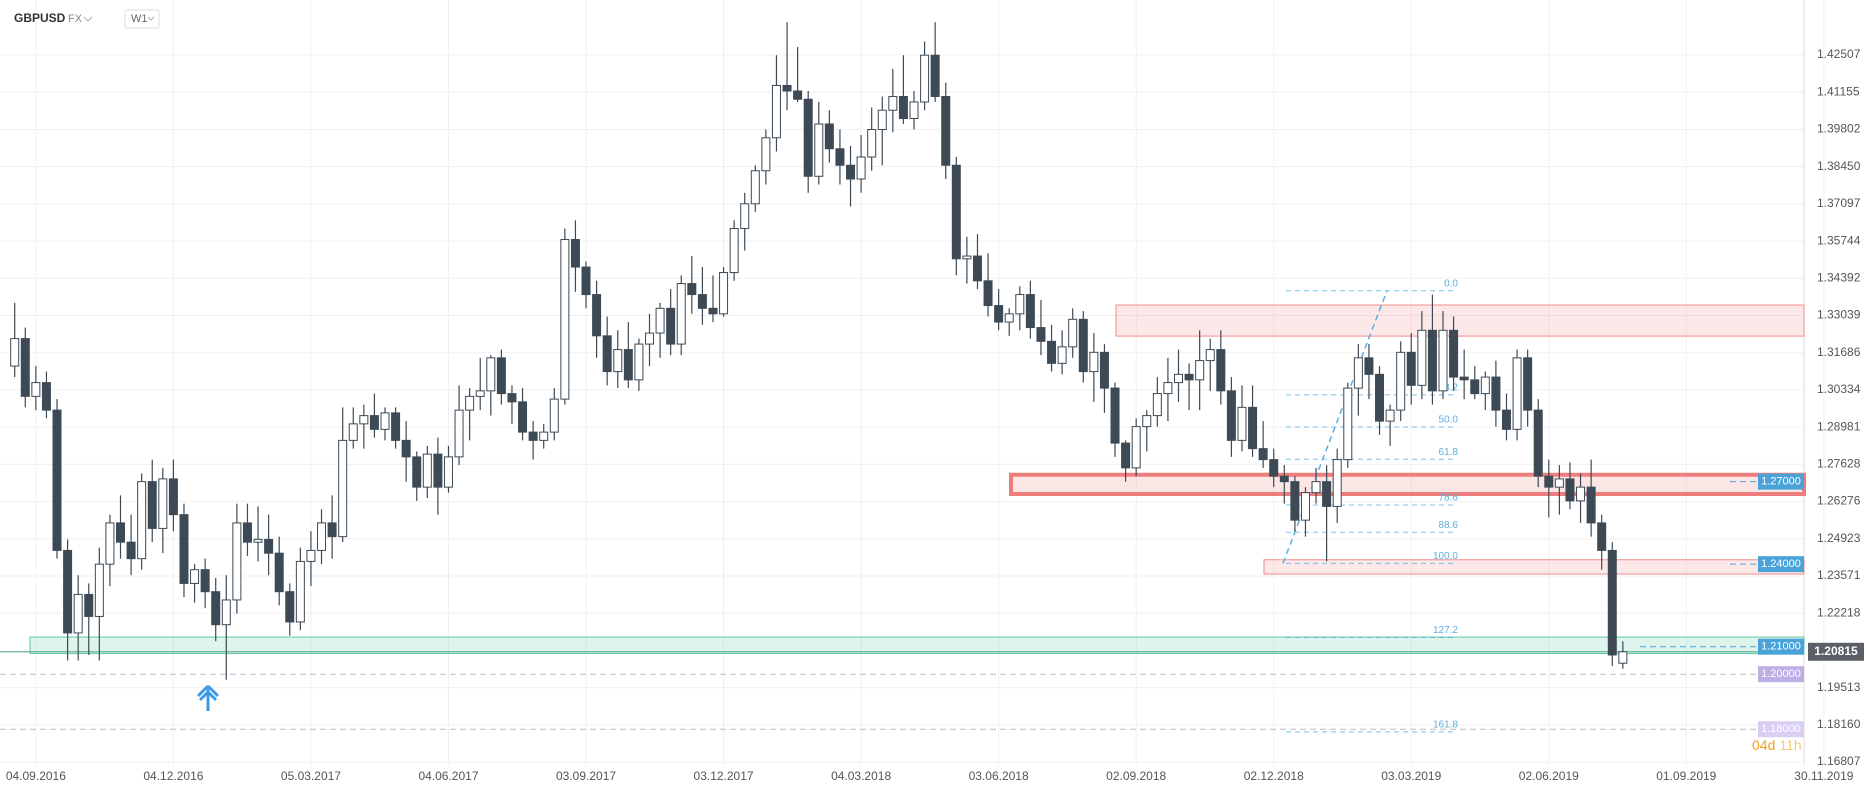 The height and width of the screenshot is (788, 1866). What do you see at coordinates (1763, 745) in the screenshot?
I see `timer-days: 04d` at bounding box center [1763, 745].